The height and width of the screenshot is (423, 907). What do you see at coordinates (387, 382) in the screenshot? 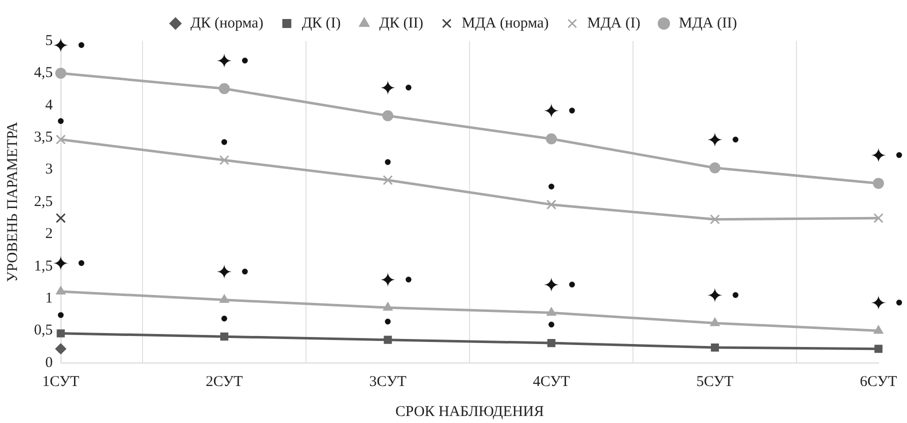
I see `x-tick-label: 3СУТ` at bounding box center [387, 382].